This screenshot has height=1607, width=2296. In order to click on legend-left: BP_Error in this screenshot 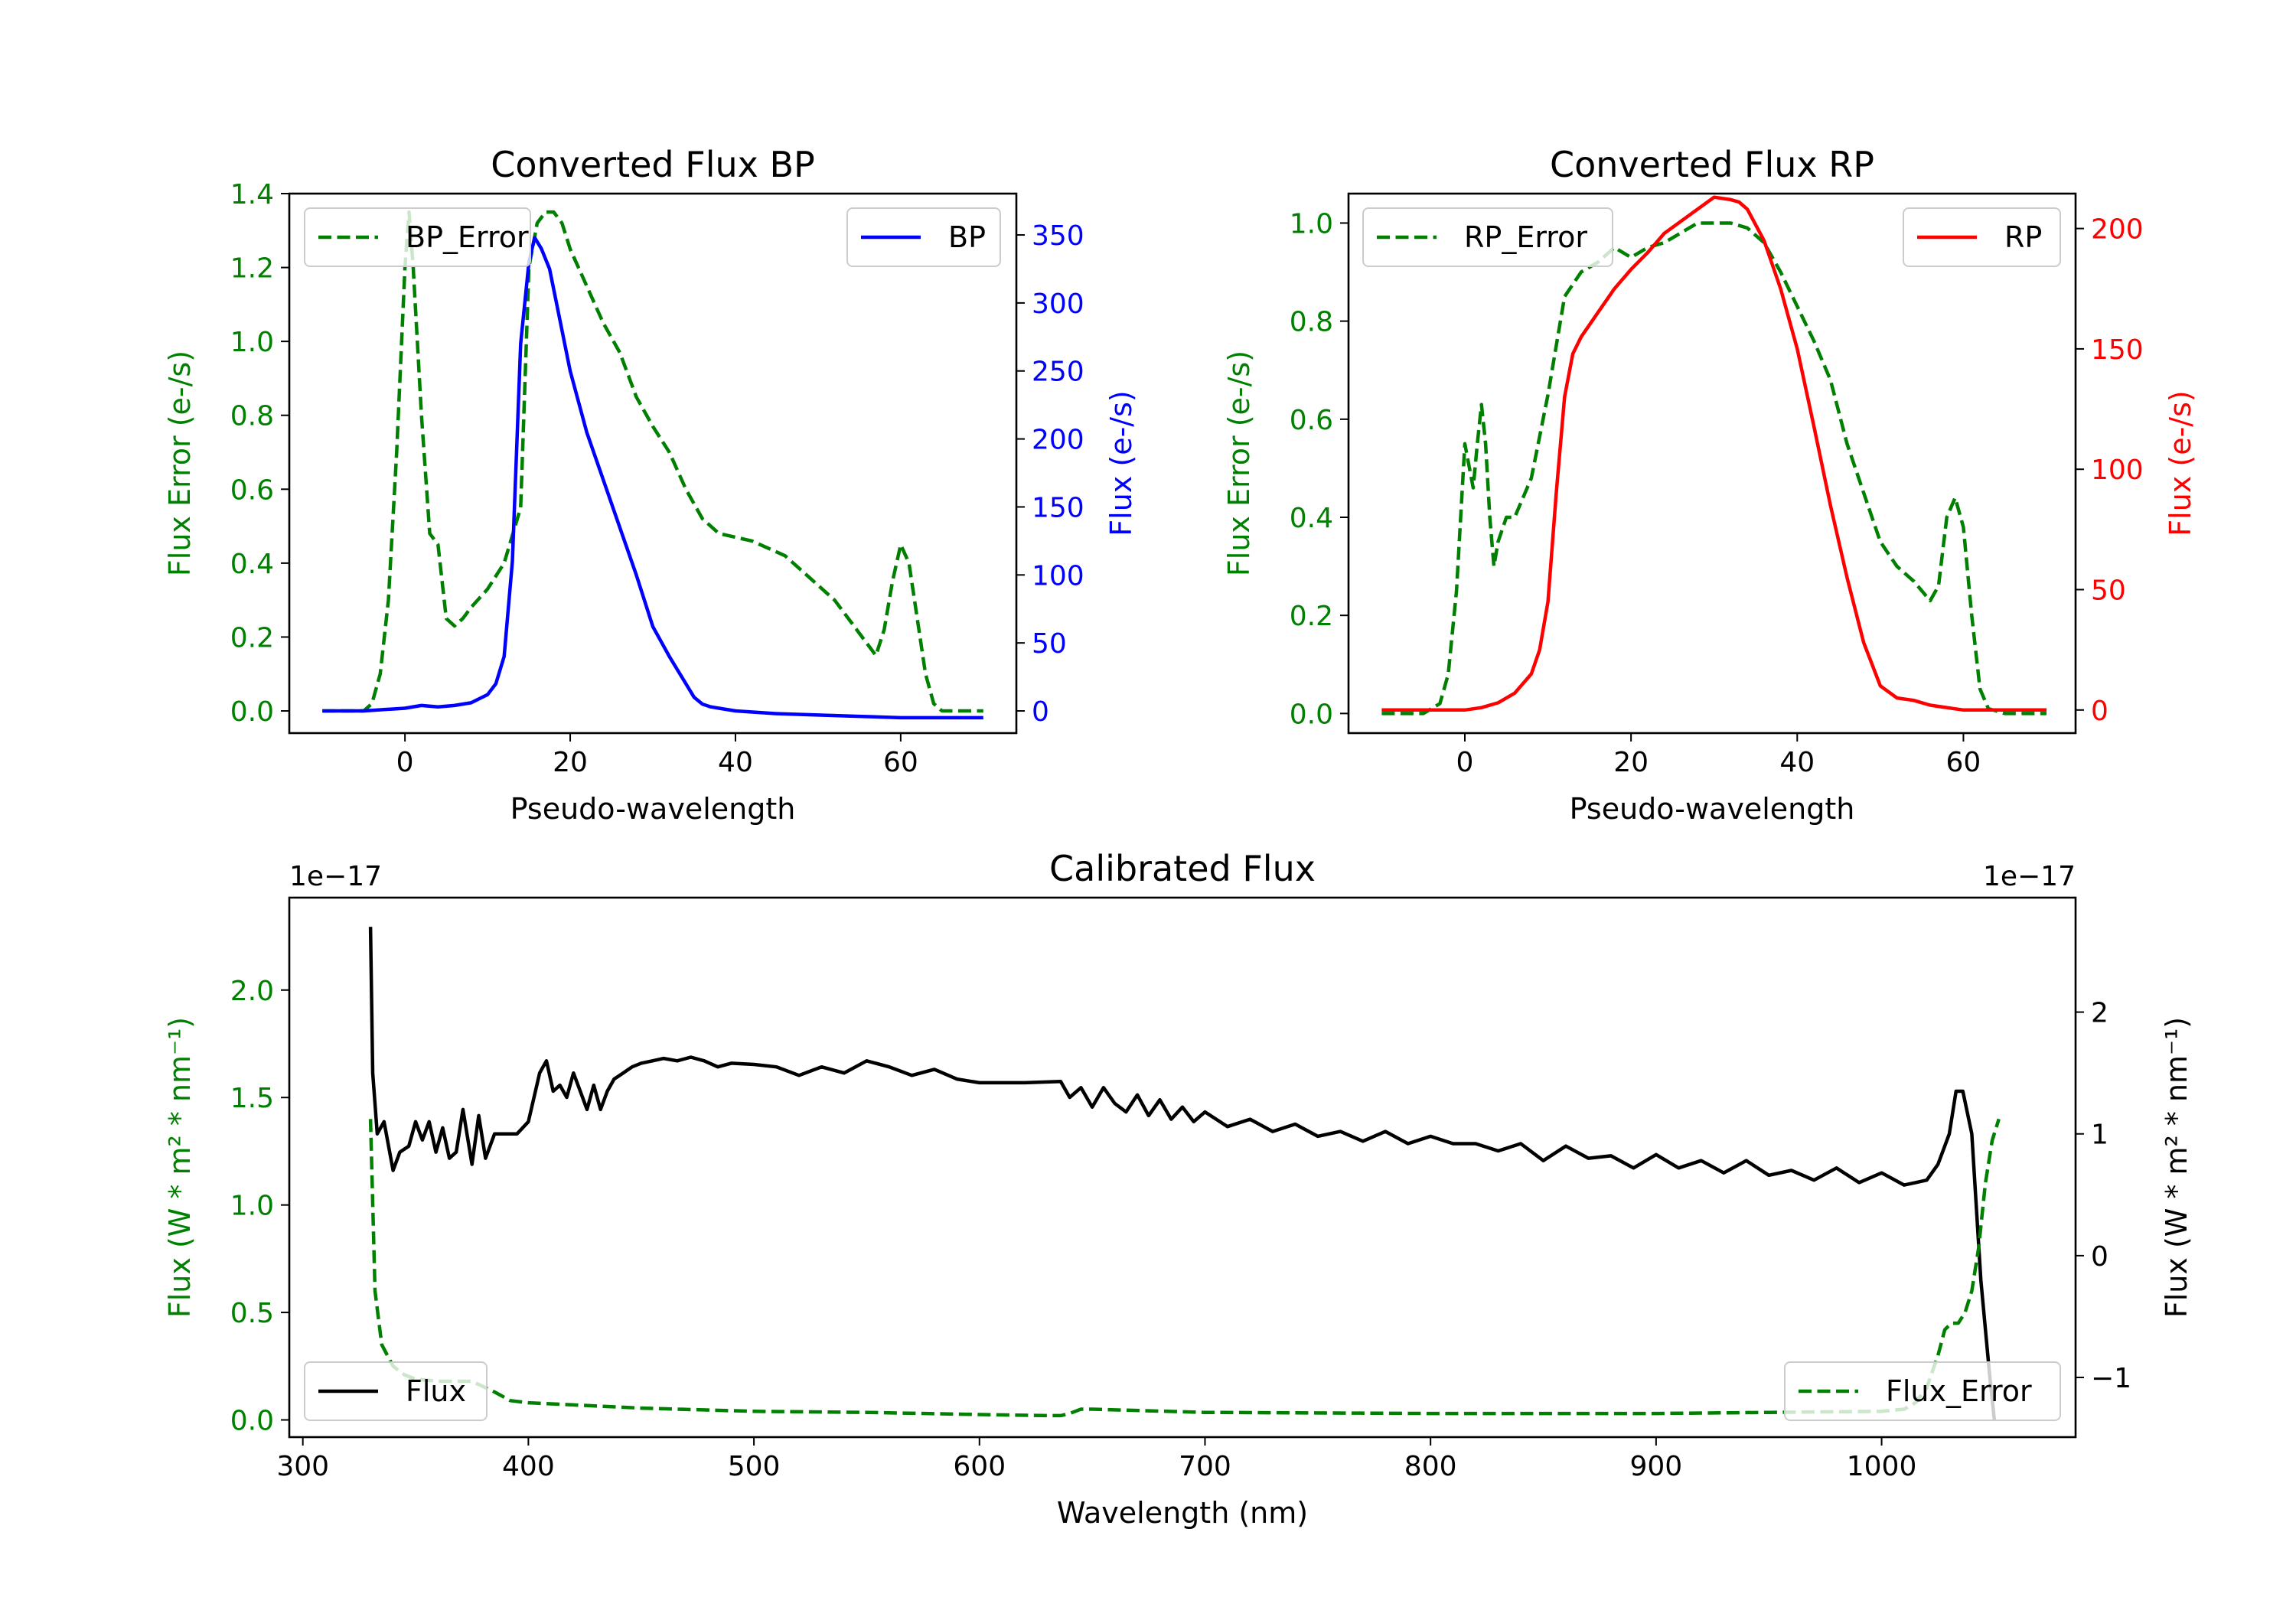, I will do `click(417, 237)`.